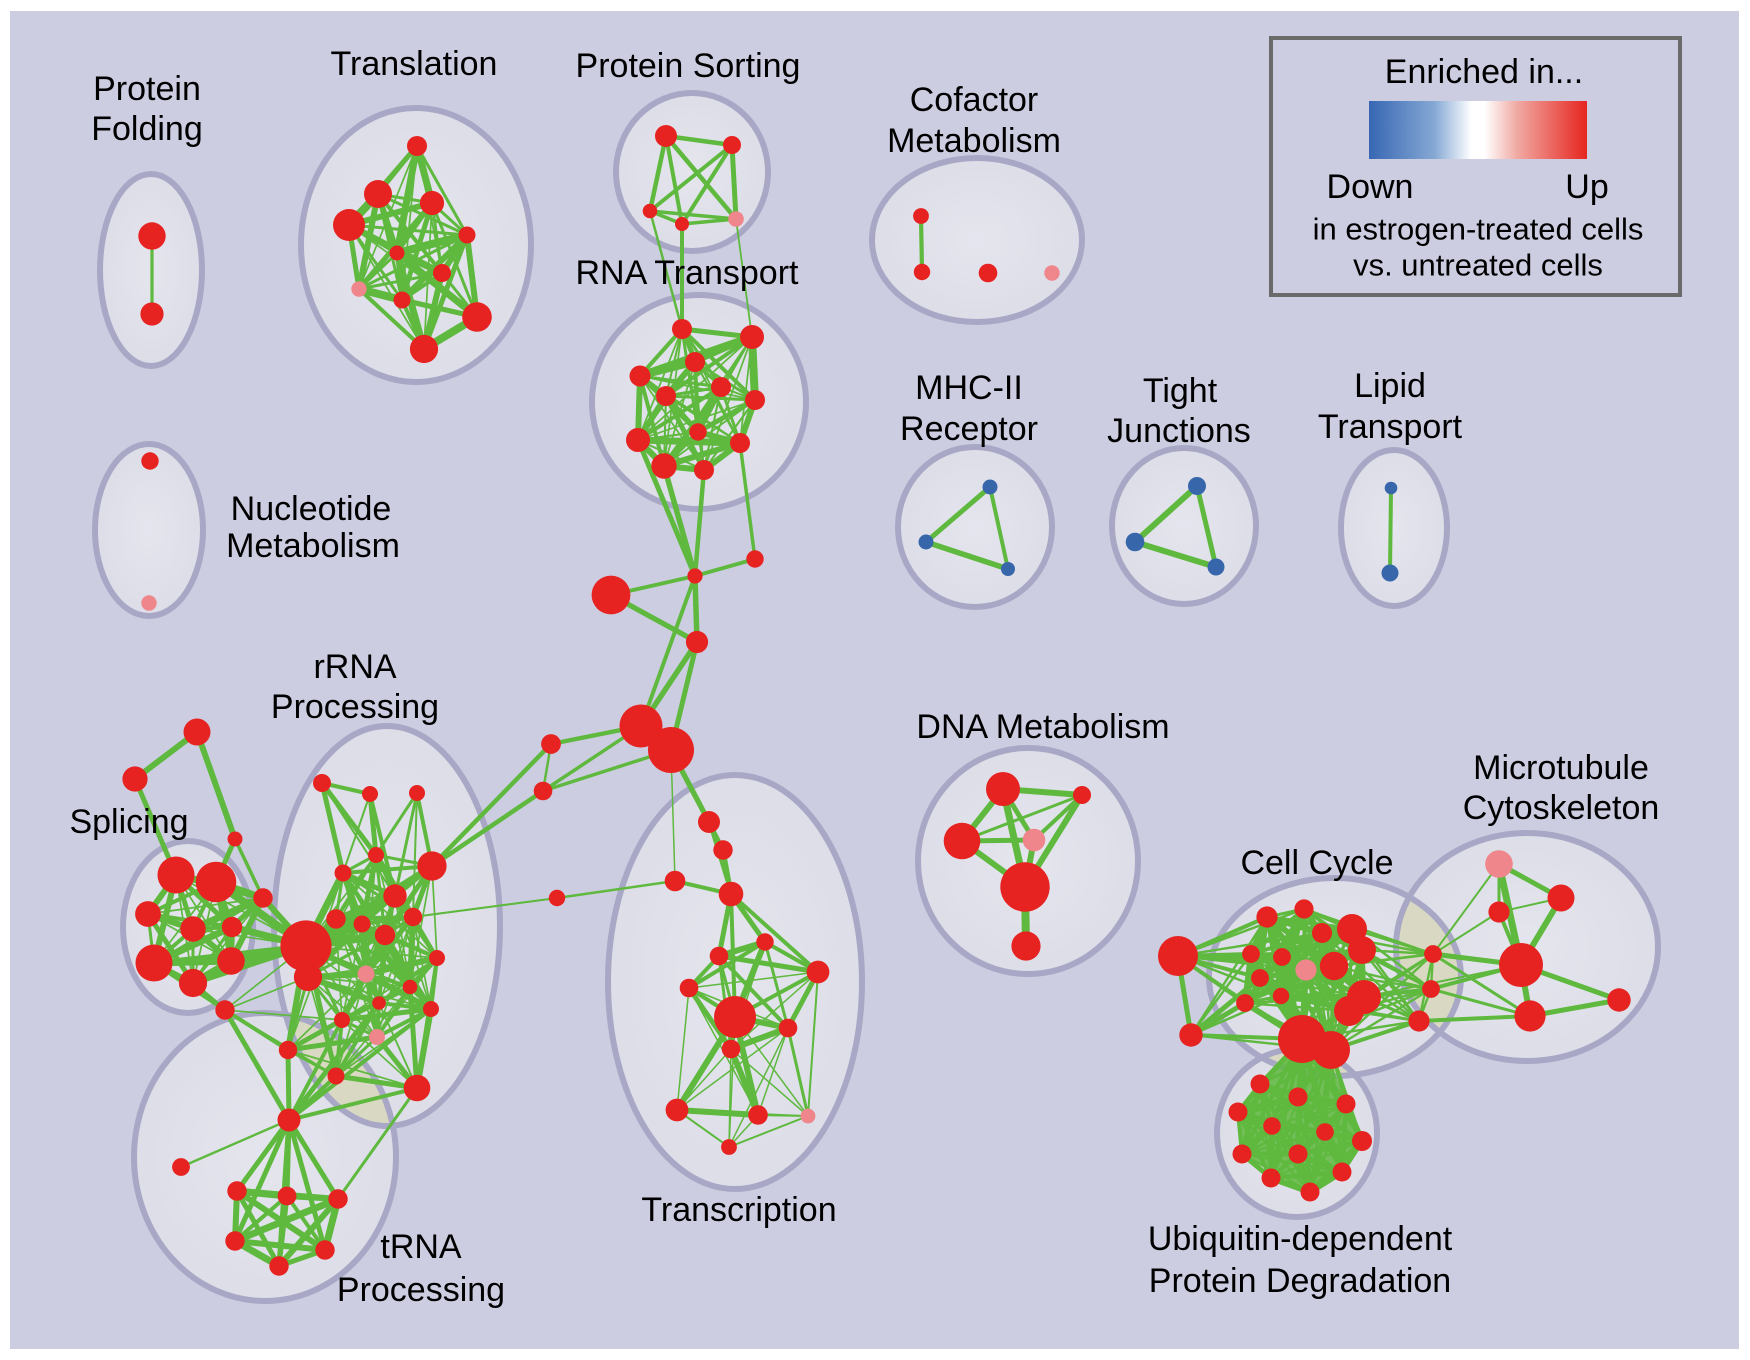 The image size is (1750, 1360). I want to click on svg-text: Translation, so click(414, 64).